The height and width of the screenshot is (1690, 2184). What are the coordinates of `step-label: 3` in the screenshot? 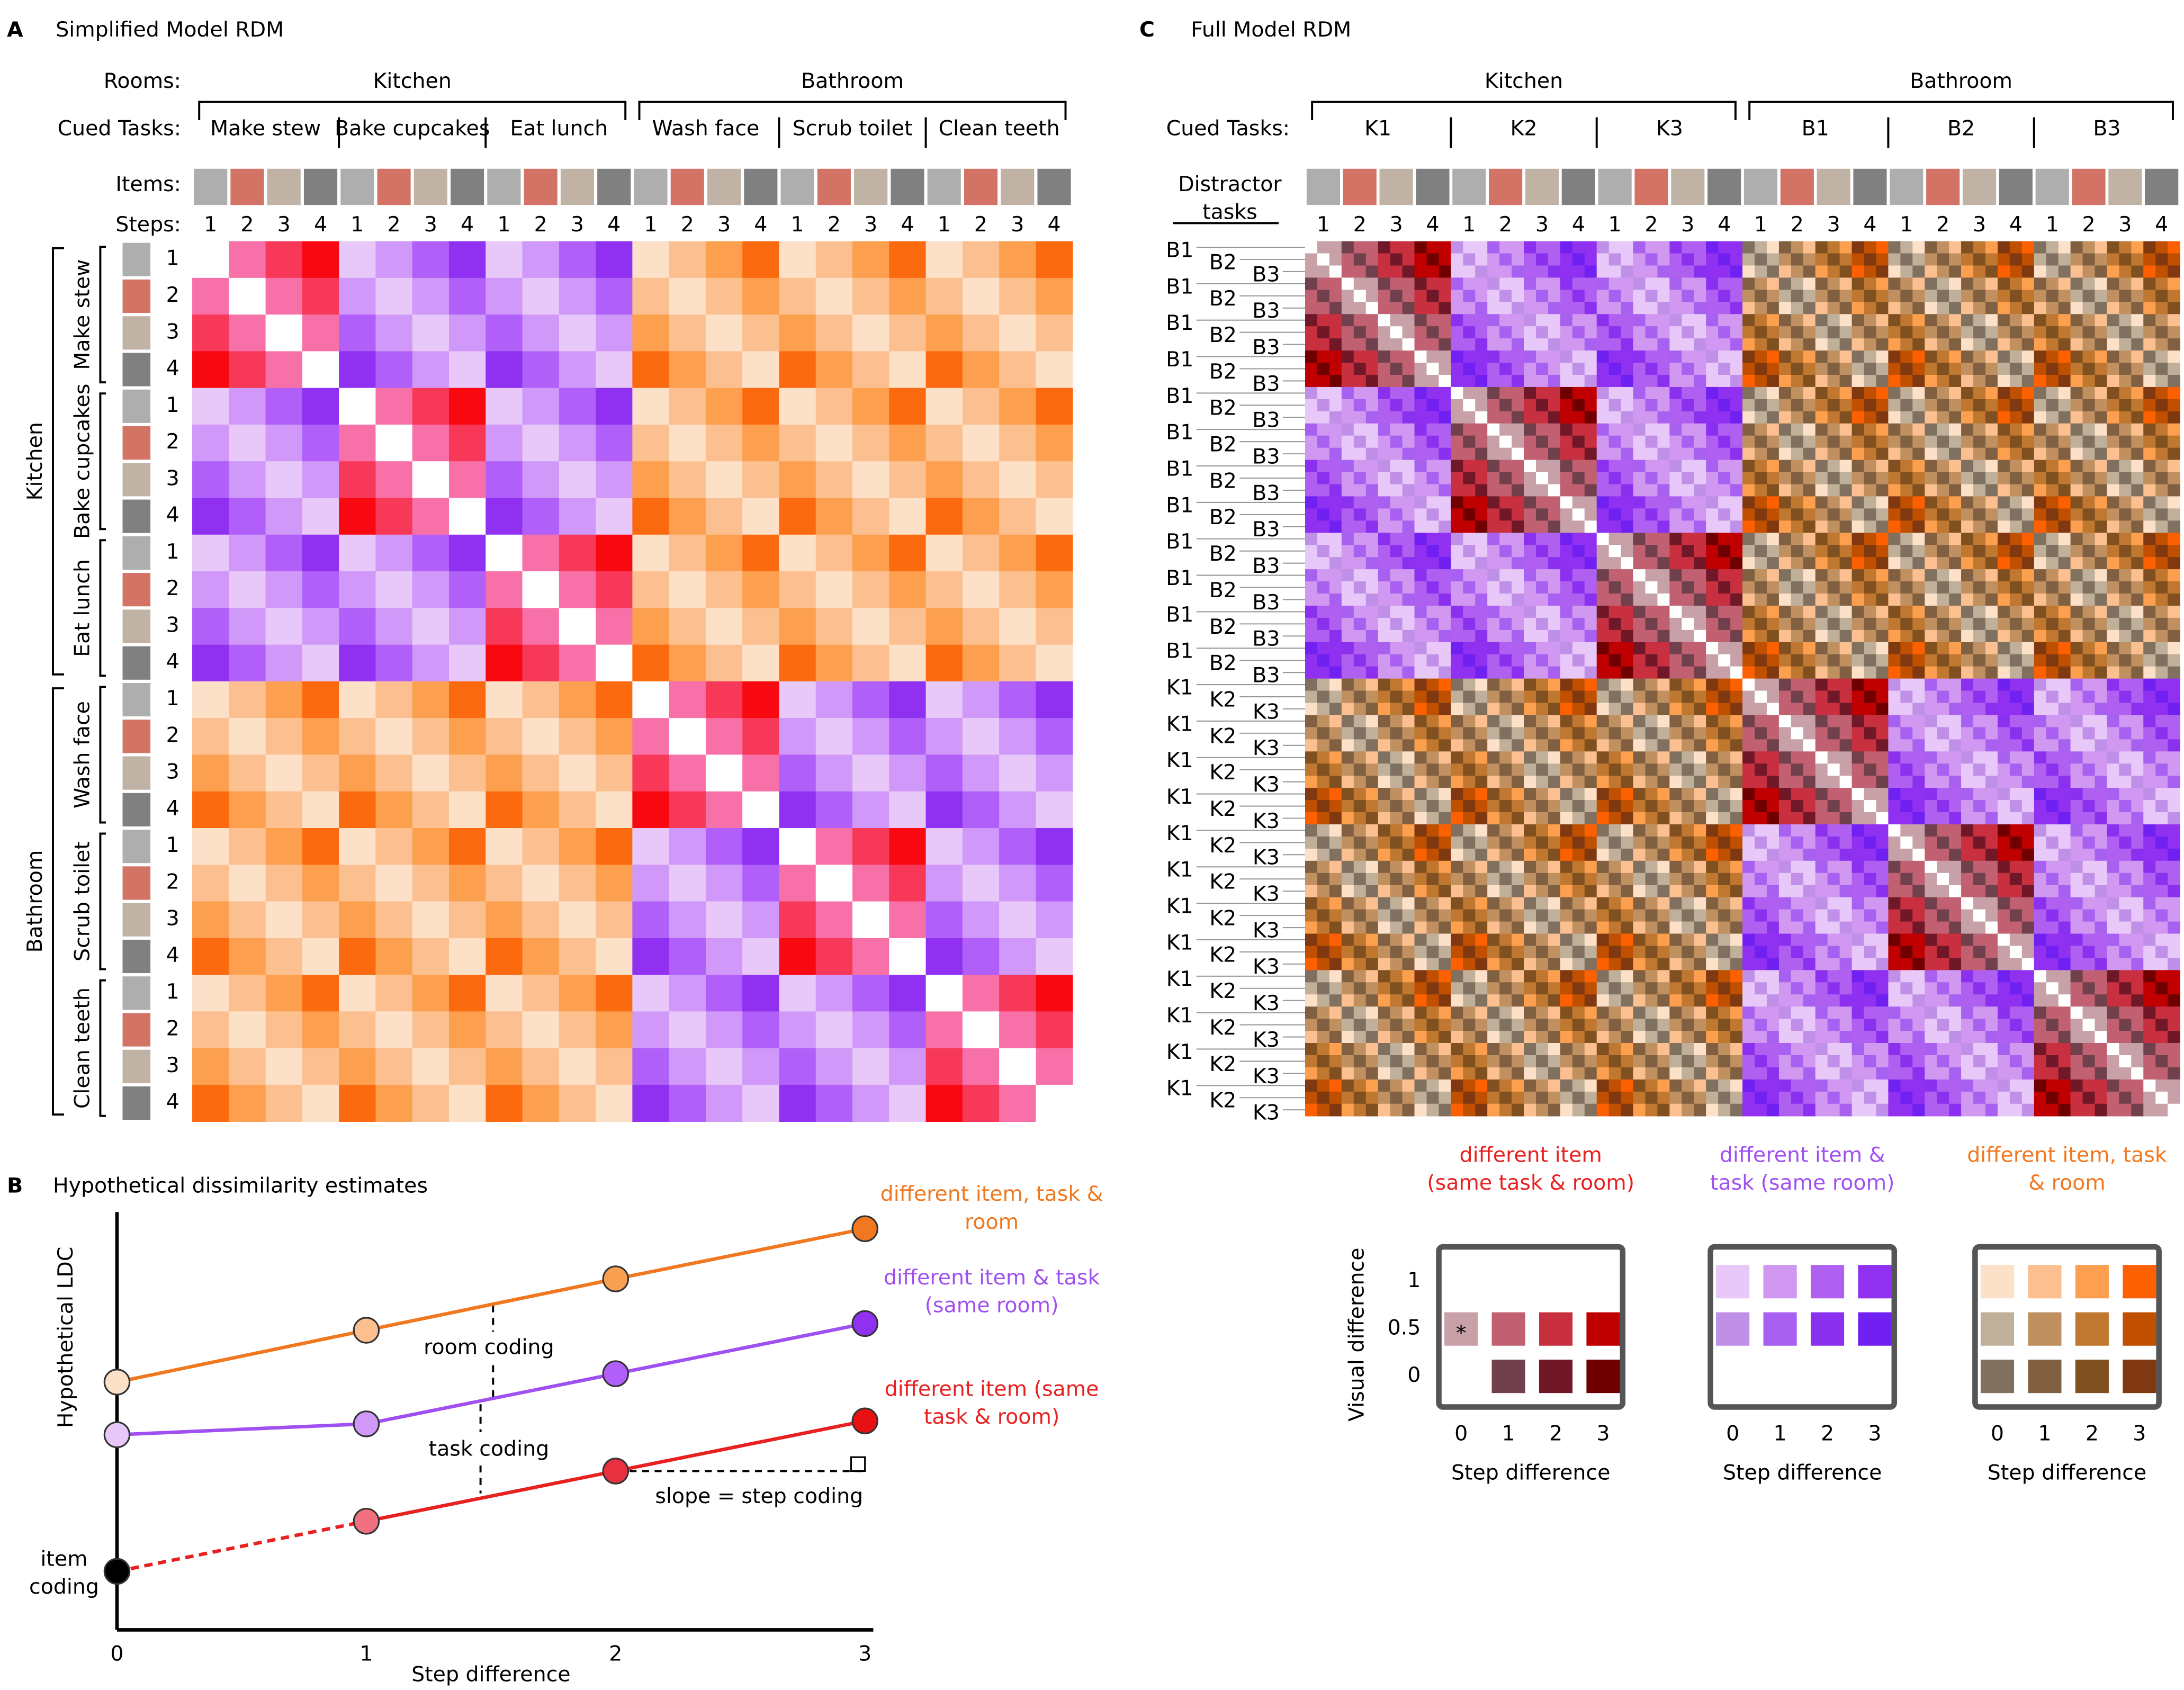 It's located at (2125, 224).